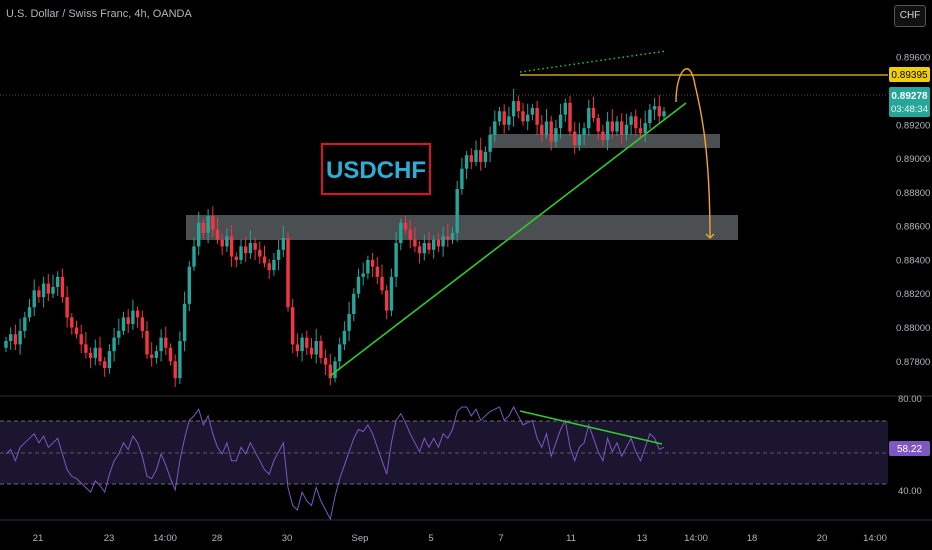 The height and width of the screenshot is (550, 932). Describe the element at coordinates (909, 449) in the screenshot. I see `rsi-value-label: 58.22` at that location.